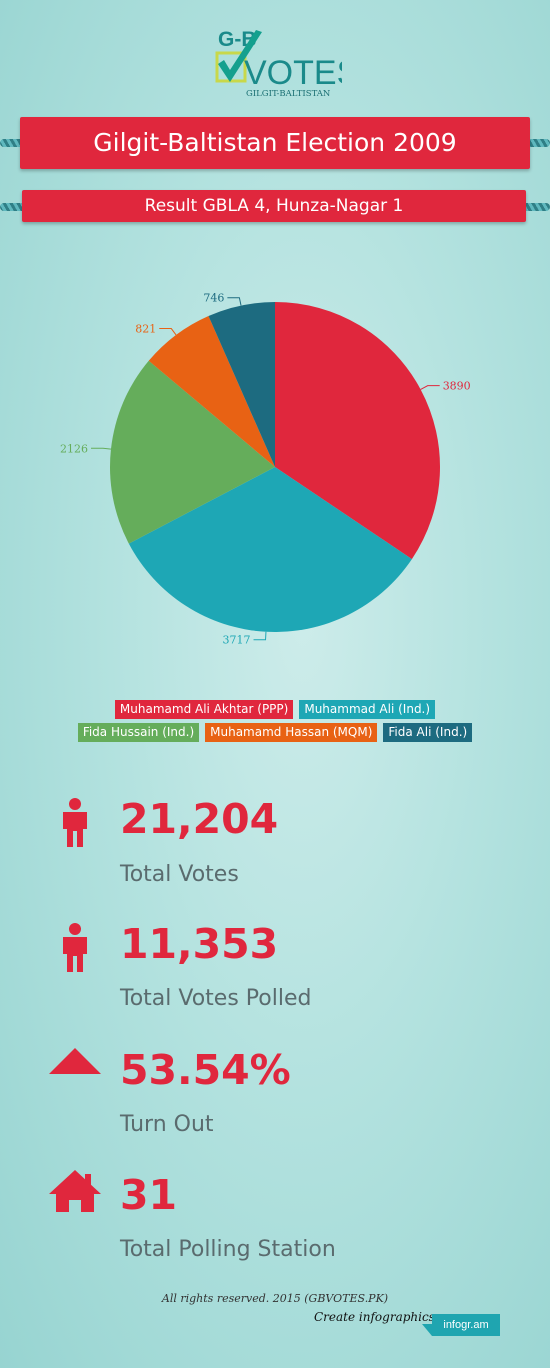 The height and width of the screenshot is (1368, 550). What do you see at coordinates (275, 1298) in the screenshot?
I see `copyright-text: All rights reserved. 2015 (GBVOTES.PK)` at bounding box center [275, 1298].